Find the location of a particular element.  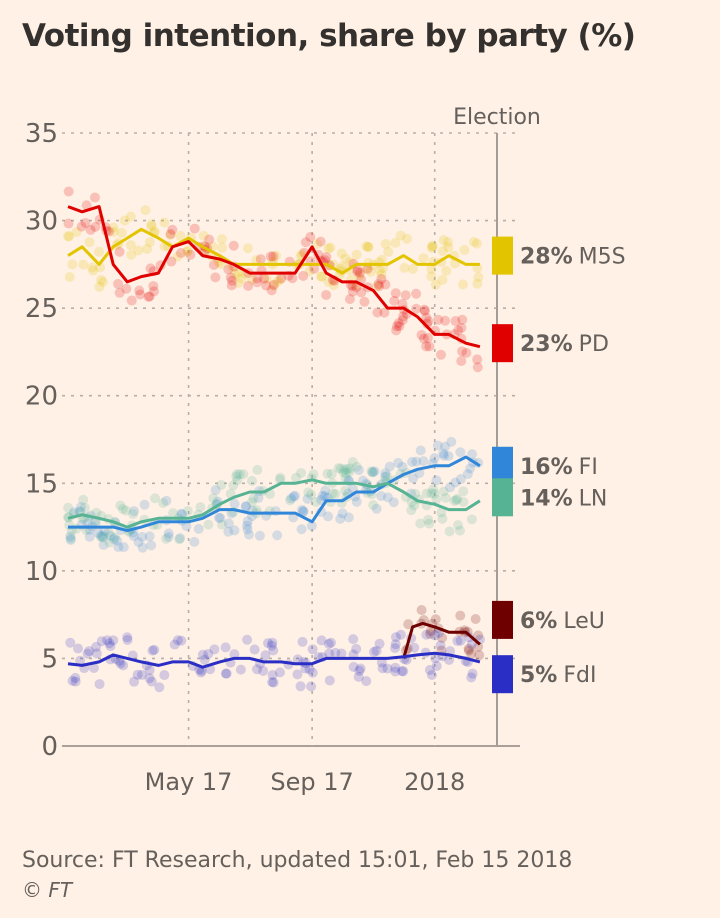

series-line-leu is located at coordinates (441, 640).